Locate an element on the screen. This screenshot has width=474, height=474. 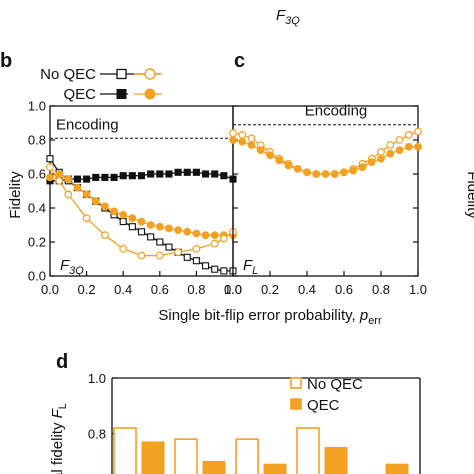
legend-marker-filled-square is located at coordinates (121, 94).